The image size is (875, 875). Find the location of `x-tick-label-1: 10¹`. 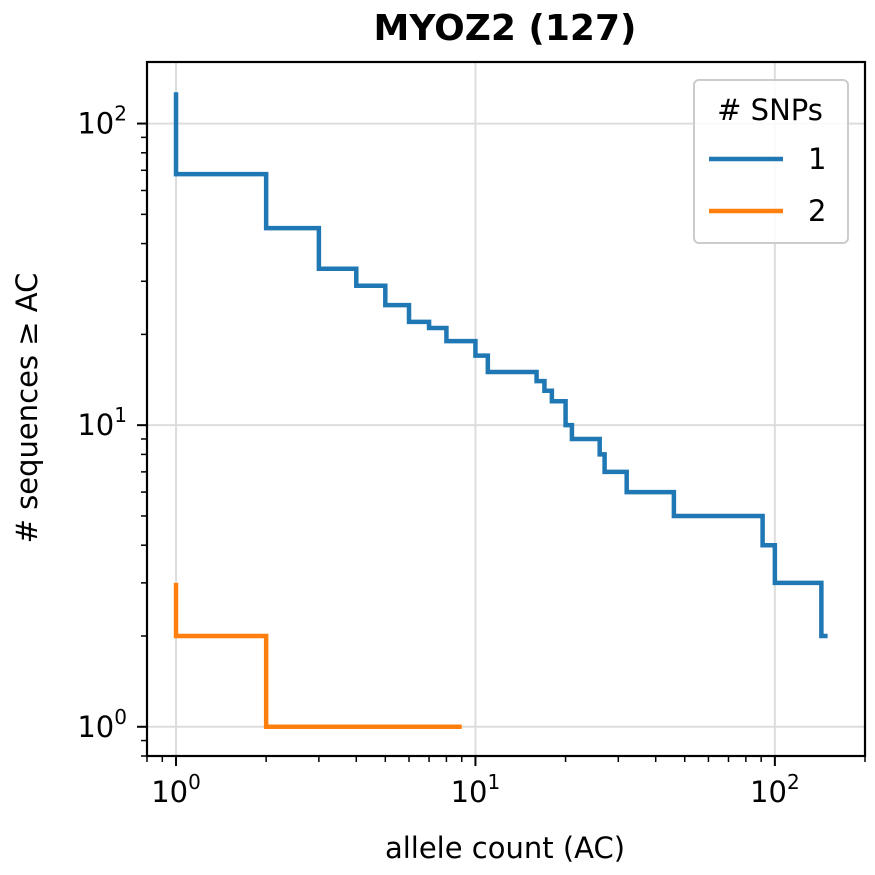

x-tick-label-1: 10¹ is located at coordinates (476, 789).